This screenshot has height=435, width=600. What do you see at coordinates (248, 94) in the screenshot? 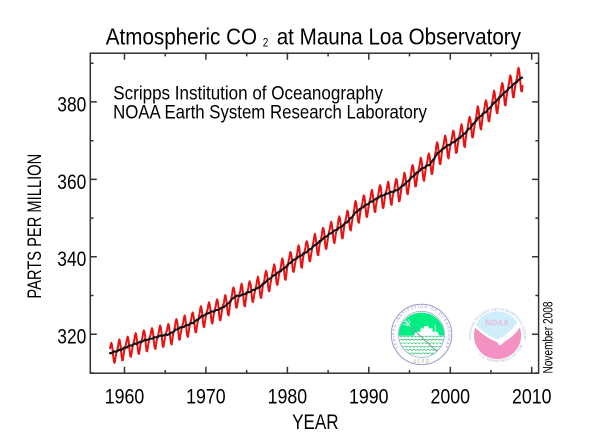
I see `svg-text:Scripps Institution of Oceanog: Scripps Institution of Oceanography` at bounding box center [248, 94].